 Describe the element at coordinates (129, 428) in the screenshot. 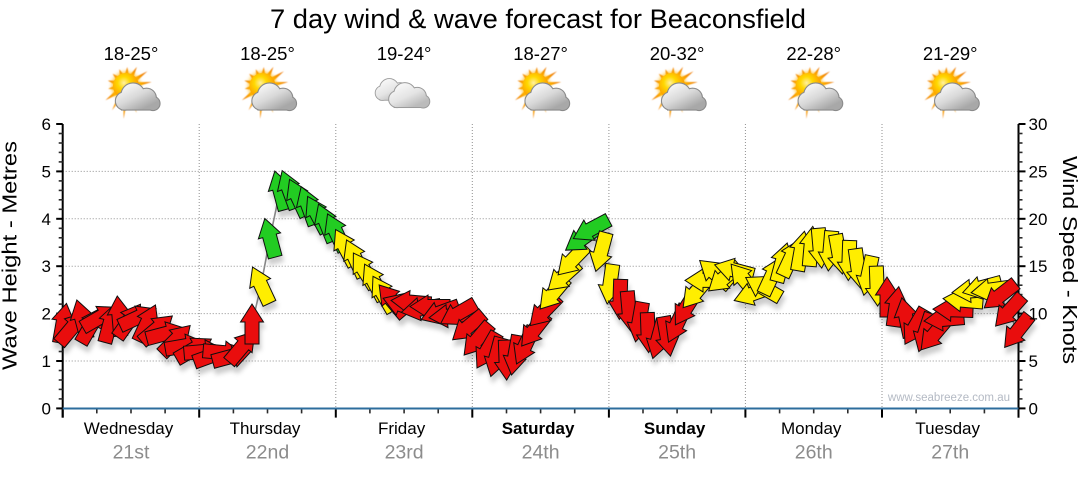

I see `svg-text: Wednesday` at that location.